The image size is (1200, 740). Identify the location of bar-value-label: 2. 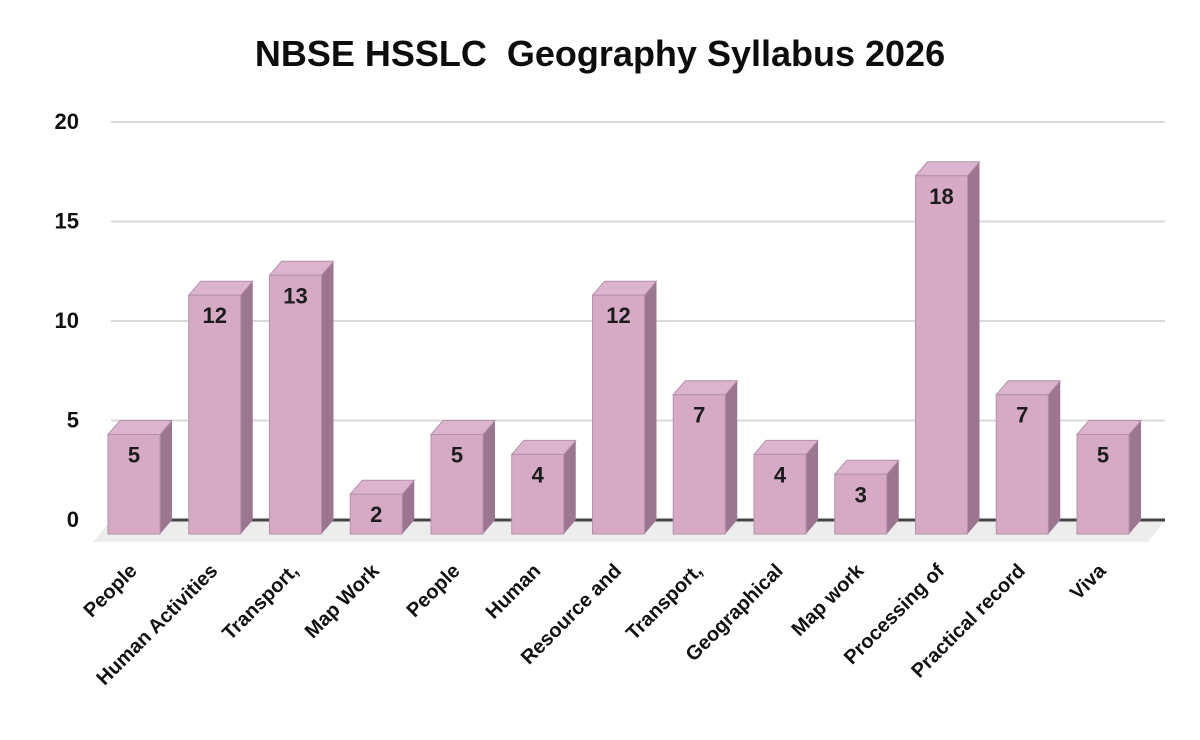
(376, 514).